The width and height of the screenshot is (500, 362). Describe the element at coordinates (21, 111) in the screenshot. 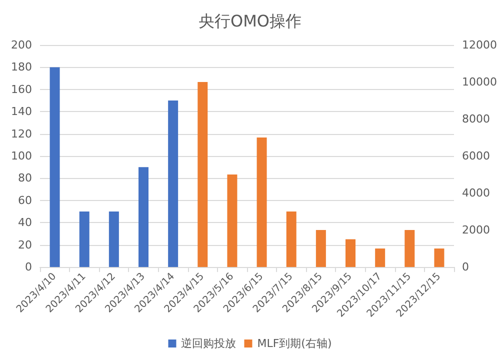

I see `y-tick-label: 140` at that location.